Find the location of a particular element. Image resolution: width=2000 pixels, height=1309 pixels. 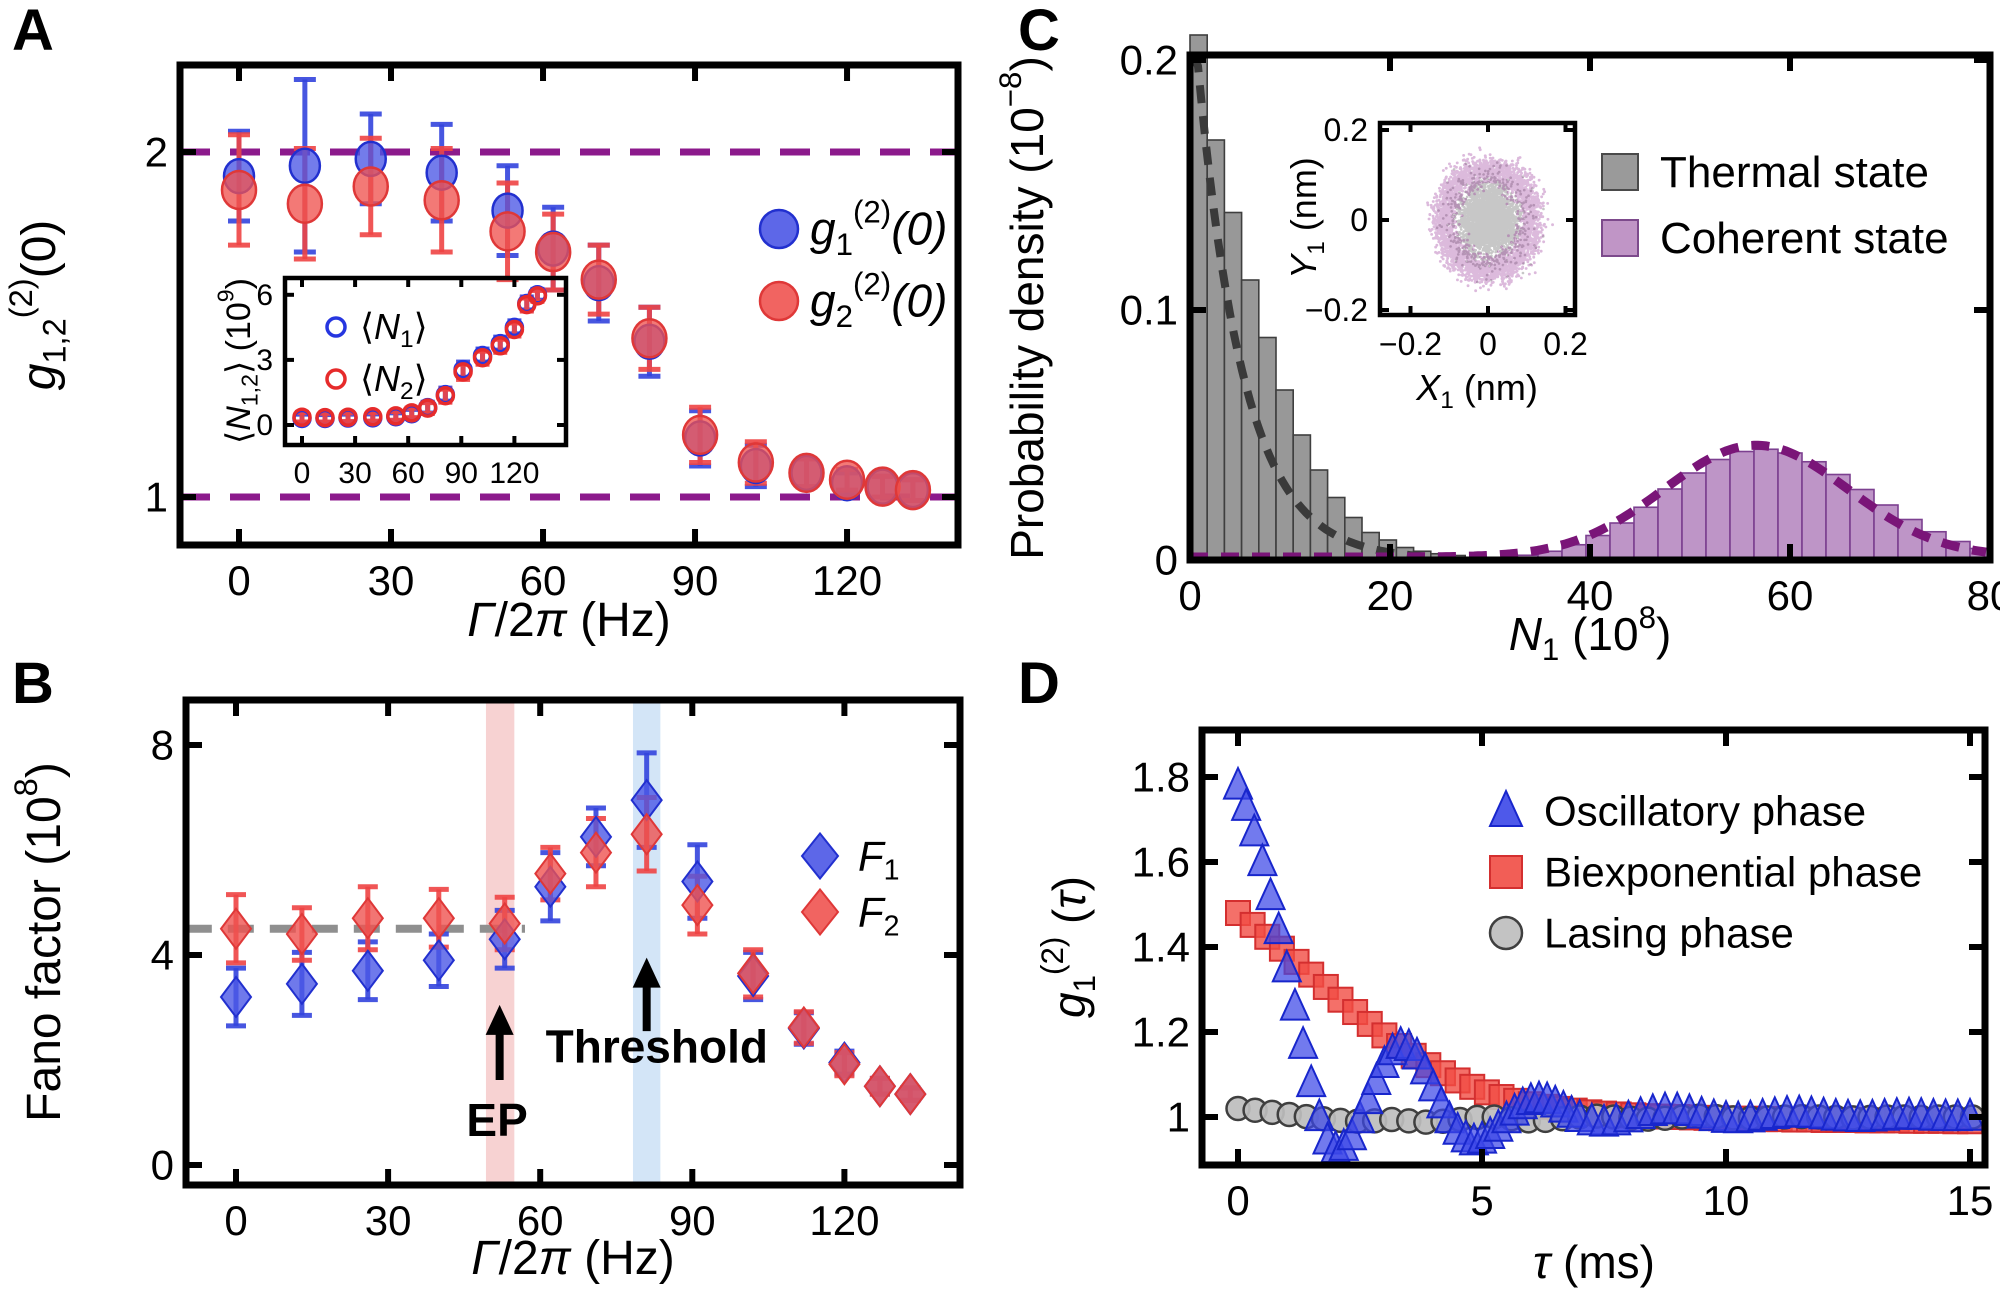

axis-ticks: −0.2 0 0.2 0.2 0 −0.2 is located at coordinates (1446, 237).